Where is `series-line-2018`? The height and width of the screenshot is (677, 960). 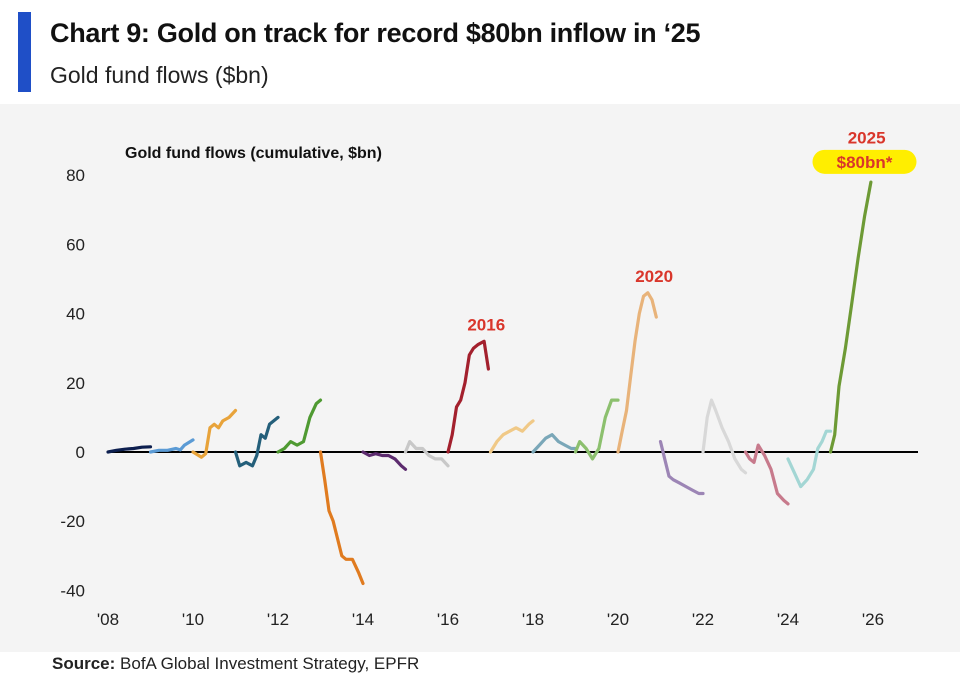 series-line-2018 is located at coordinates (554, 443).